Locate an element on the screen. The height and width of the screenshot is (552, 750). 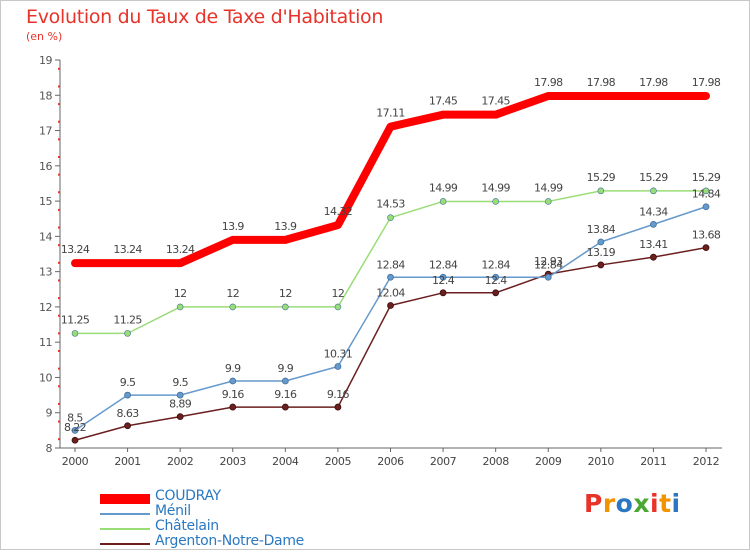
x-tick-label: 2008 is located at coordinates (495, 461).